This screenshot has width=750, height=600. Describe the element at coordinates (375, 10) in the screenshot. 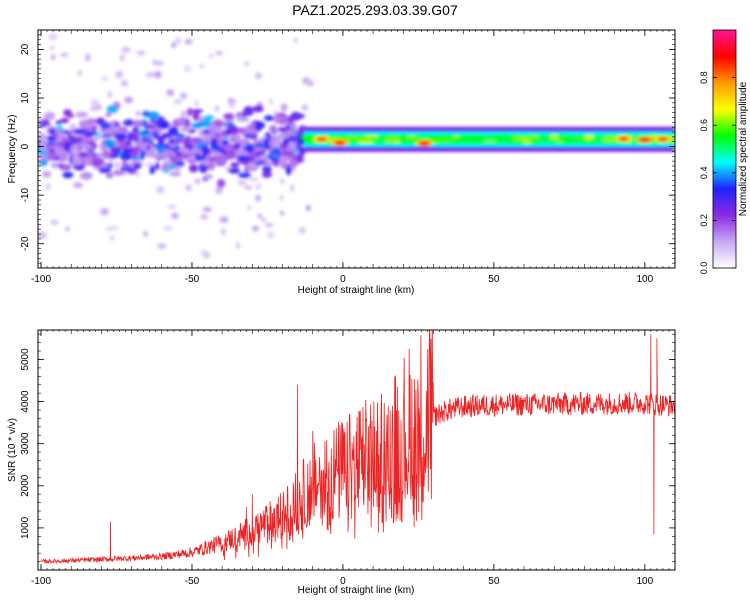

I see `chart-title: PAZ1.2025.293.03.39.G07` at that location.